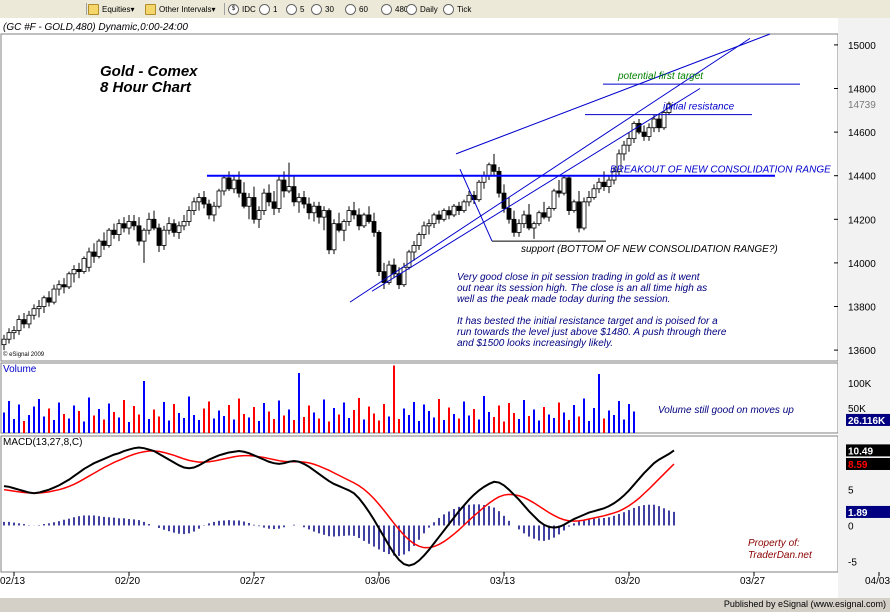 The width and height of the screenshot is (890, 612). I want to click on volume-last-badge, so click(868, 419).